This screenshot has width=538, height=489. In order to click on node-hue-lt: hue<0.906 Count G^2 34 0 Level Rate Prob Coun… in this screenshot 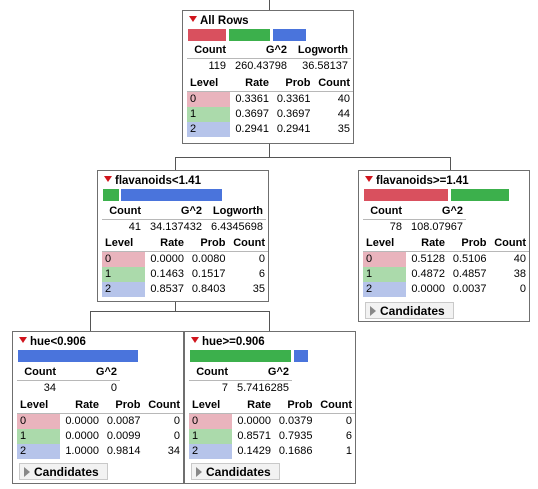, I will do `click(98, 407)`.